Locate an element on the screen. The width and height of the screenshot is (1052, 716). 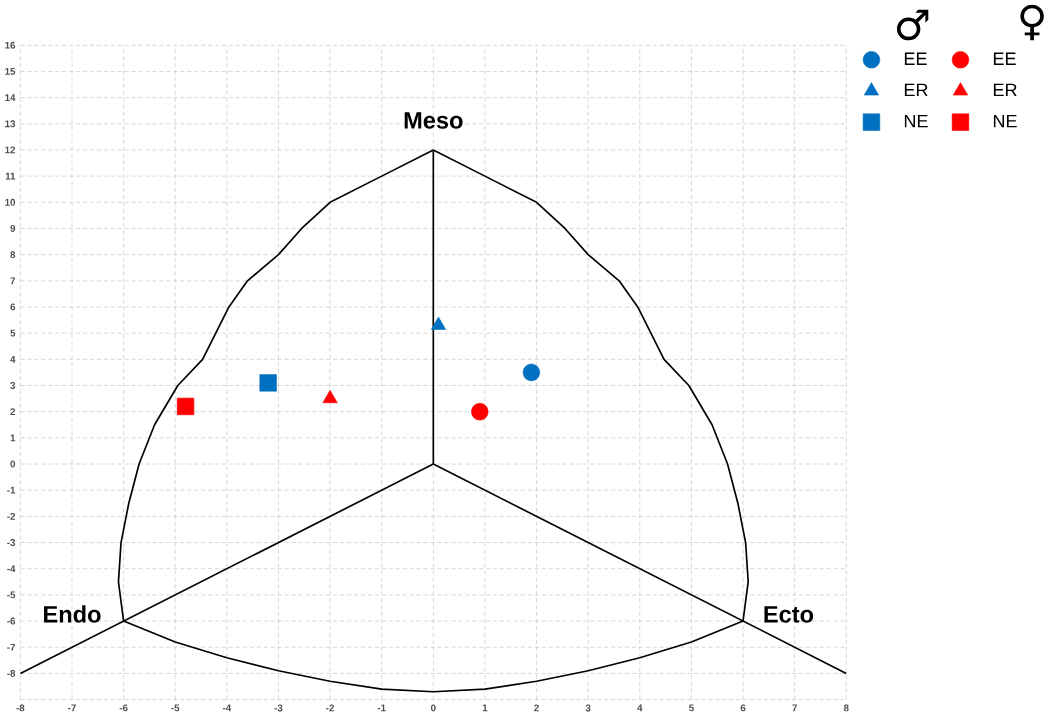
x-tick-label: -5 is located at coordinates (175, 708).